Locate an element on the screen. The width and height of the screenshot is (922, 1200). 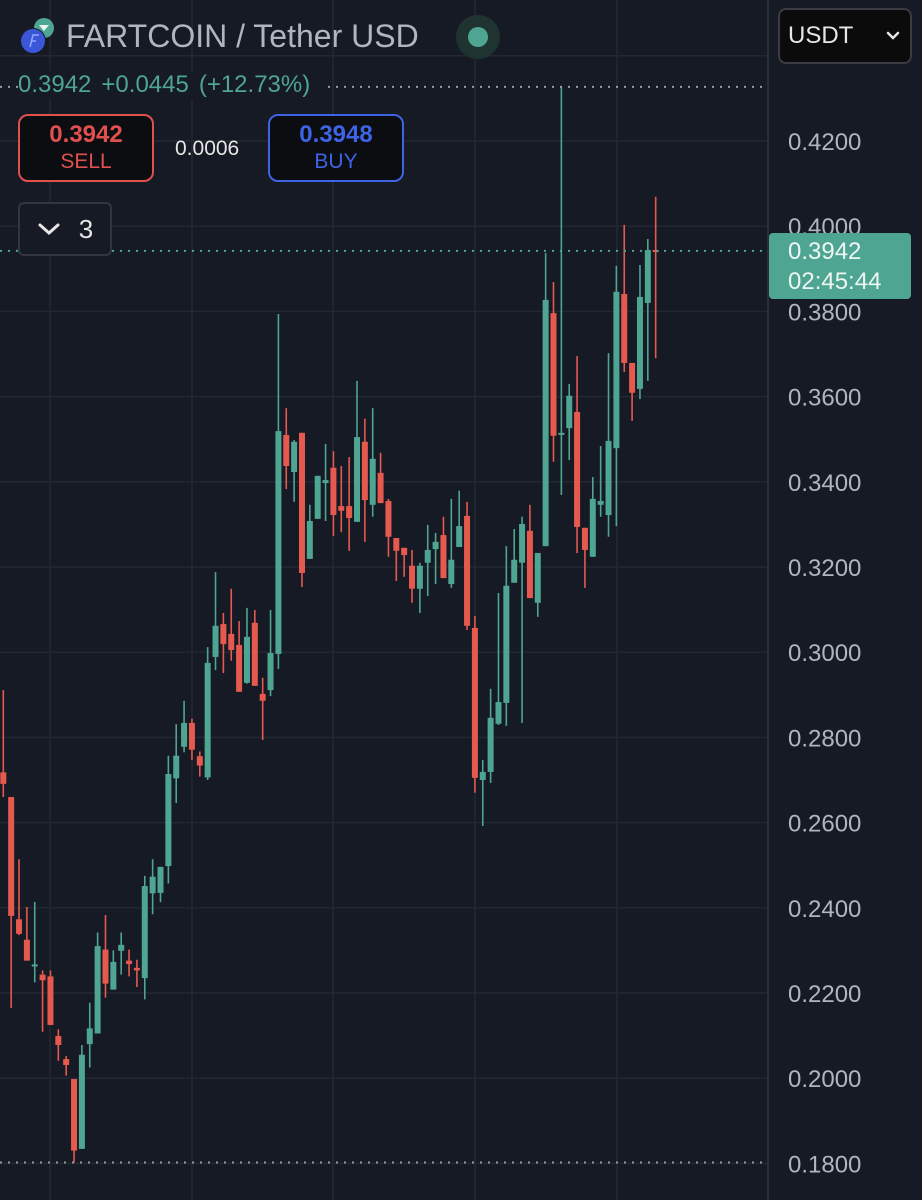
price-change: +0.0445 is located at coordinates (145, 84).